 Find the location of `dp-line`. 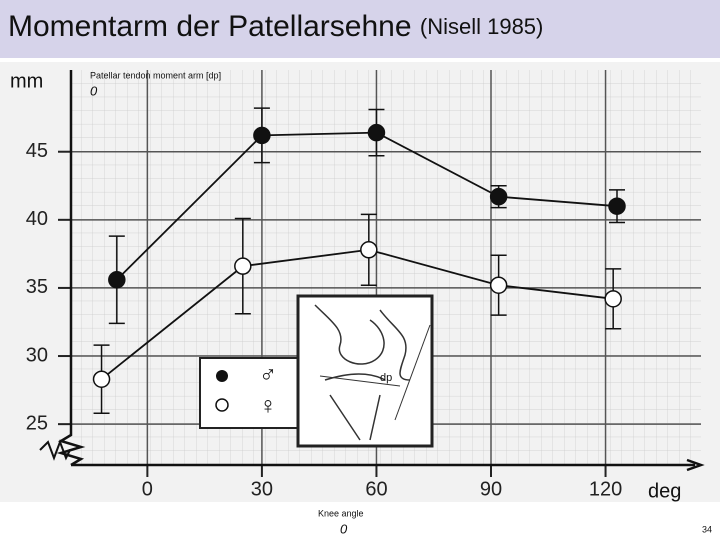

dp-line is located at coordinates (360, 381).